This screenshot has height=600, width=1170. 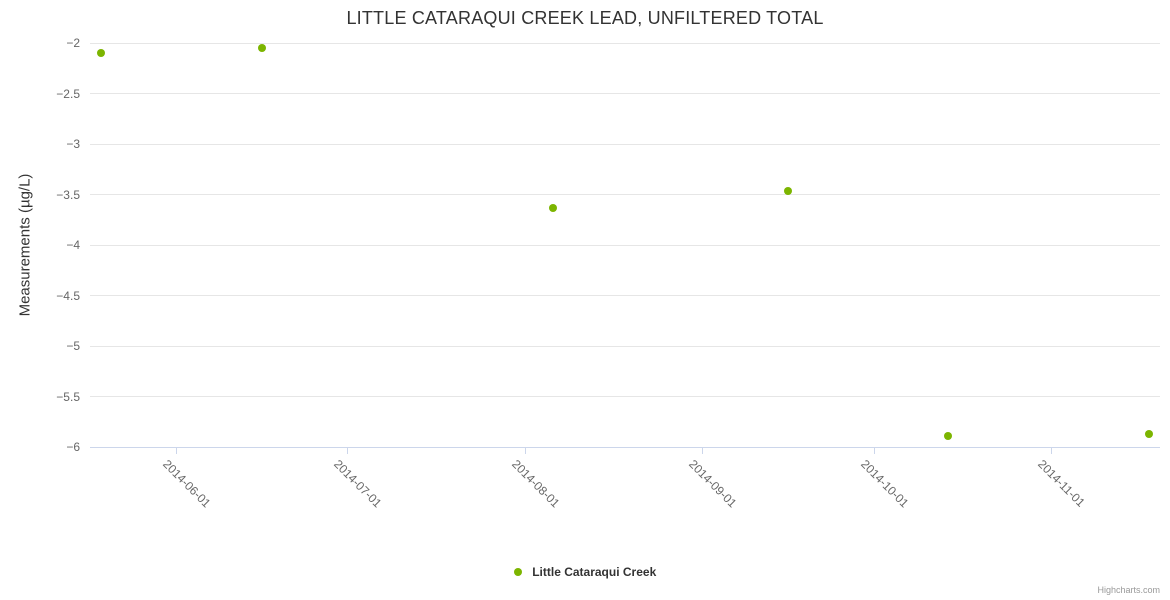 What do you see at coordinates (1128, 590) in the screenshot?
I see `highcharts-credit-link: Highcharts.com` at bounding box center [1128, 590].